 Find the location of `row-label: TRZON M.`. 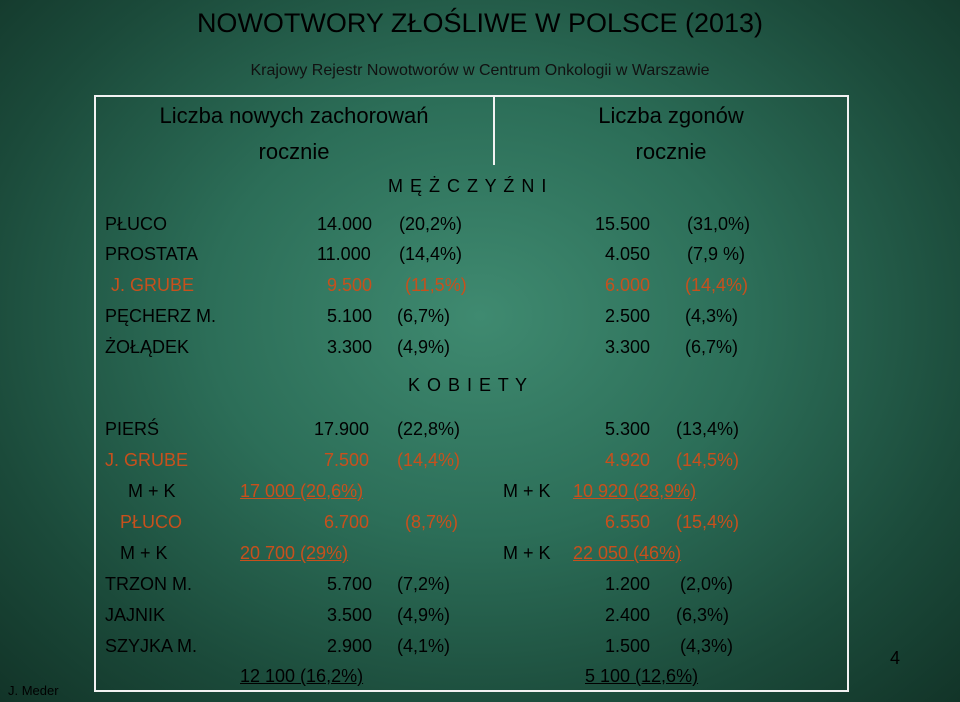

row-label: TRZON M. is located at coordinates (148, 584).